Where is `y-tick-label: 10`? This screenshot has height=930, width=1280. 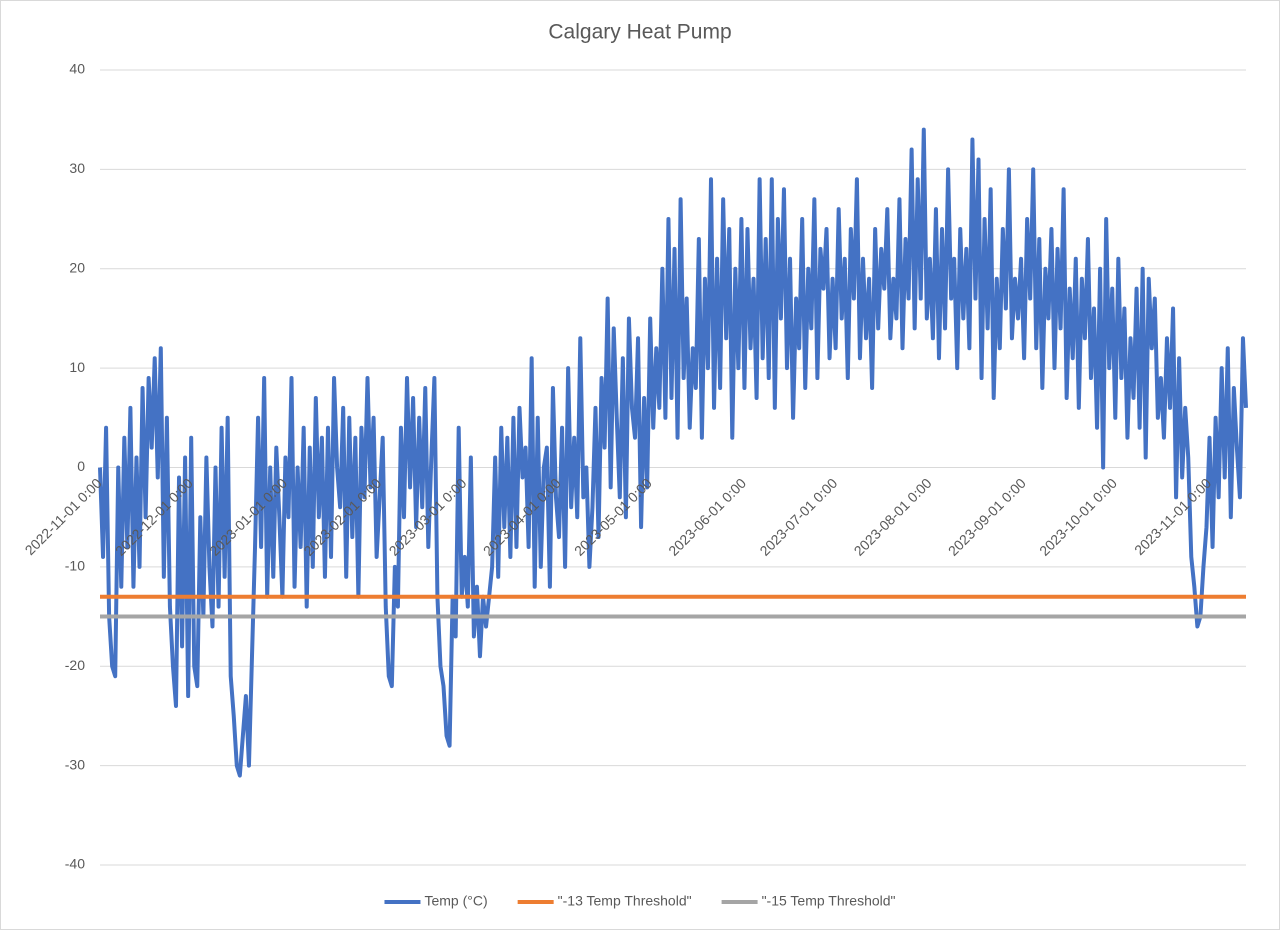 y-tick-label: 10 is located at coordinates (77, 367).